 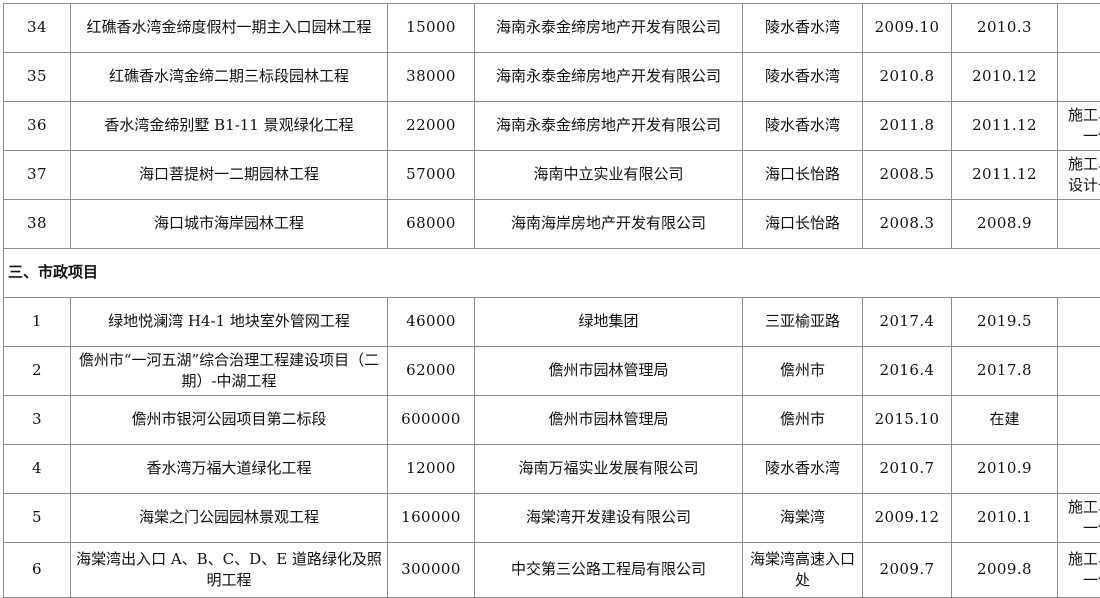 I want to click on row-project-name: 红礁香水湾金缔二期三标段园林工程, so click(x=229, y=77).